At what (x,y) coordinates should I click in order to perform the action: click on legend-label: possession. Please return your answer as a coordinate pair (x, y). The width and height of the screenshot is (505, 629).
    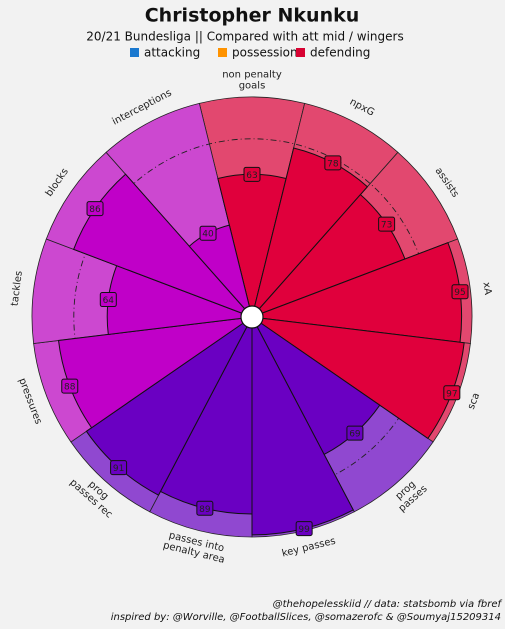
    Looking at the image, I should click on (265, 53).